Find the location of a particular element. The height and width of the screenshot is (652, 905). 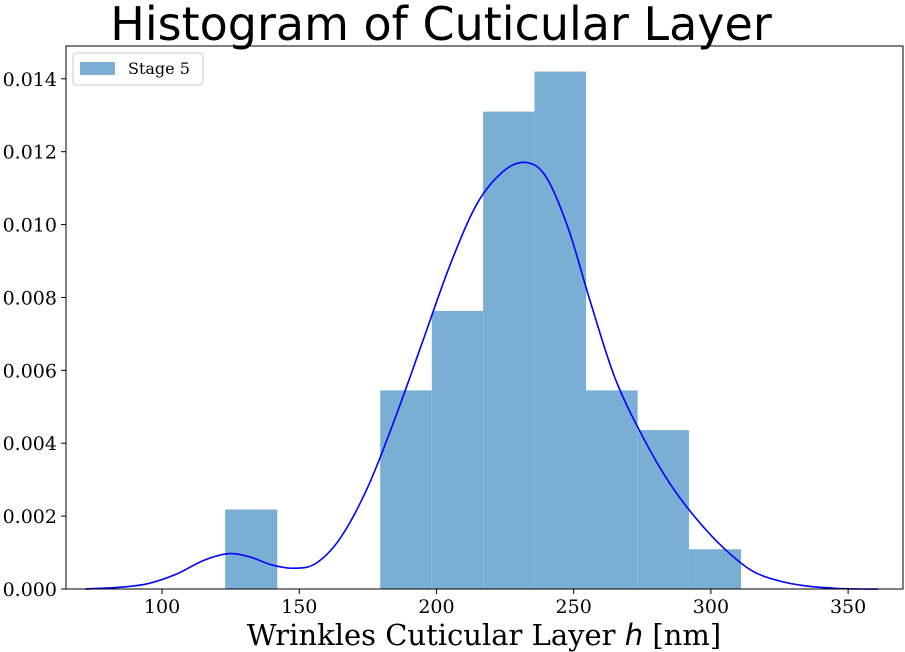

y-tick-label: 0.004 is located at coordinates (30, 444).